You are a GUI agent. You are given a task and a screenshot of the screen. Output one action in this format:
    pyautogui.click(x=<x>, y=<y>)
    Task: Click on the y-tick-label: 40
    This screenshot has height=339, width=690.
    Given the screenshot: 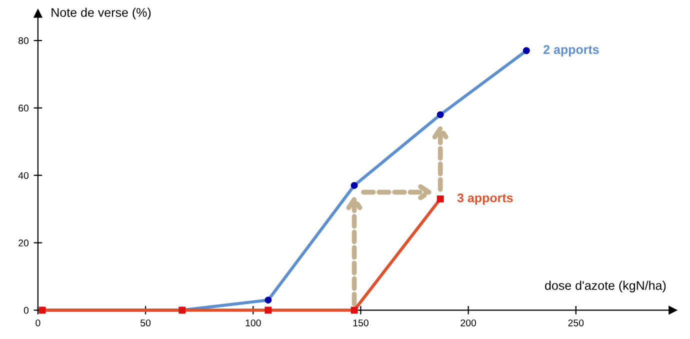 What is the action you would take?
    pyautogui.click(x=23, y=175)
    